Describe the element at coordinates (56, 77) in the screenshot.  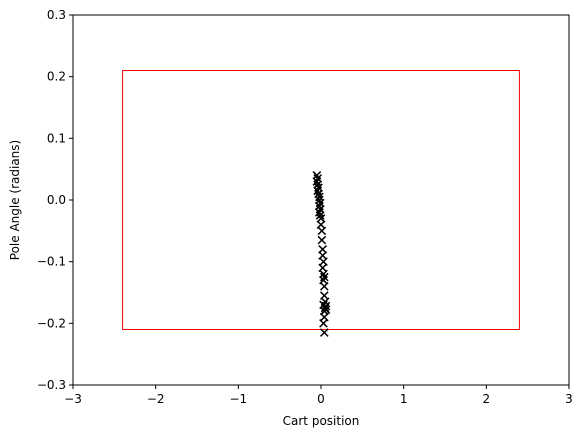
I see `y-tick-label: 0.2` at that location.